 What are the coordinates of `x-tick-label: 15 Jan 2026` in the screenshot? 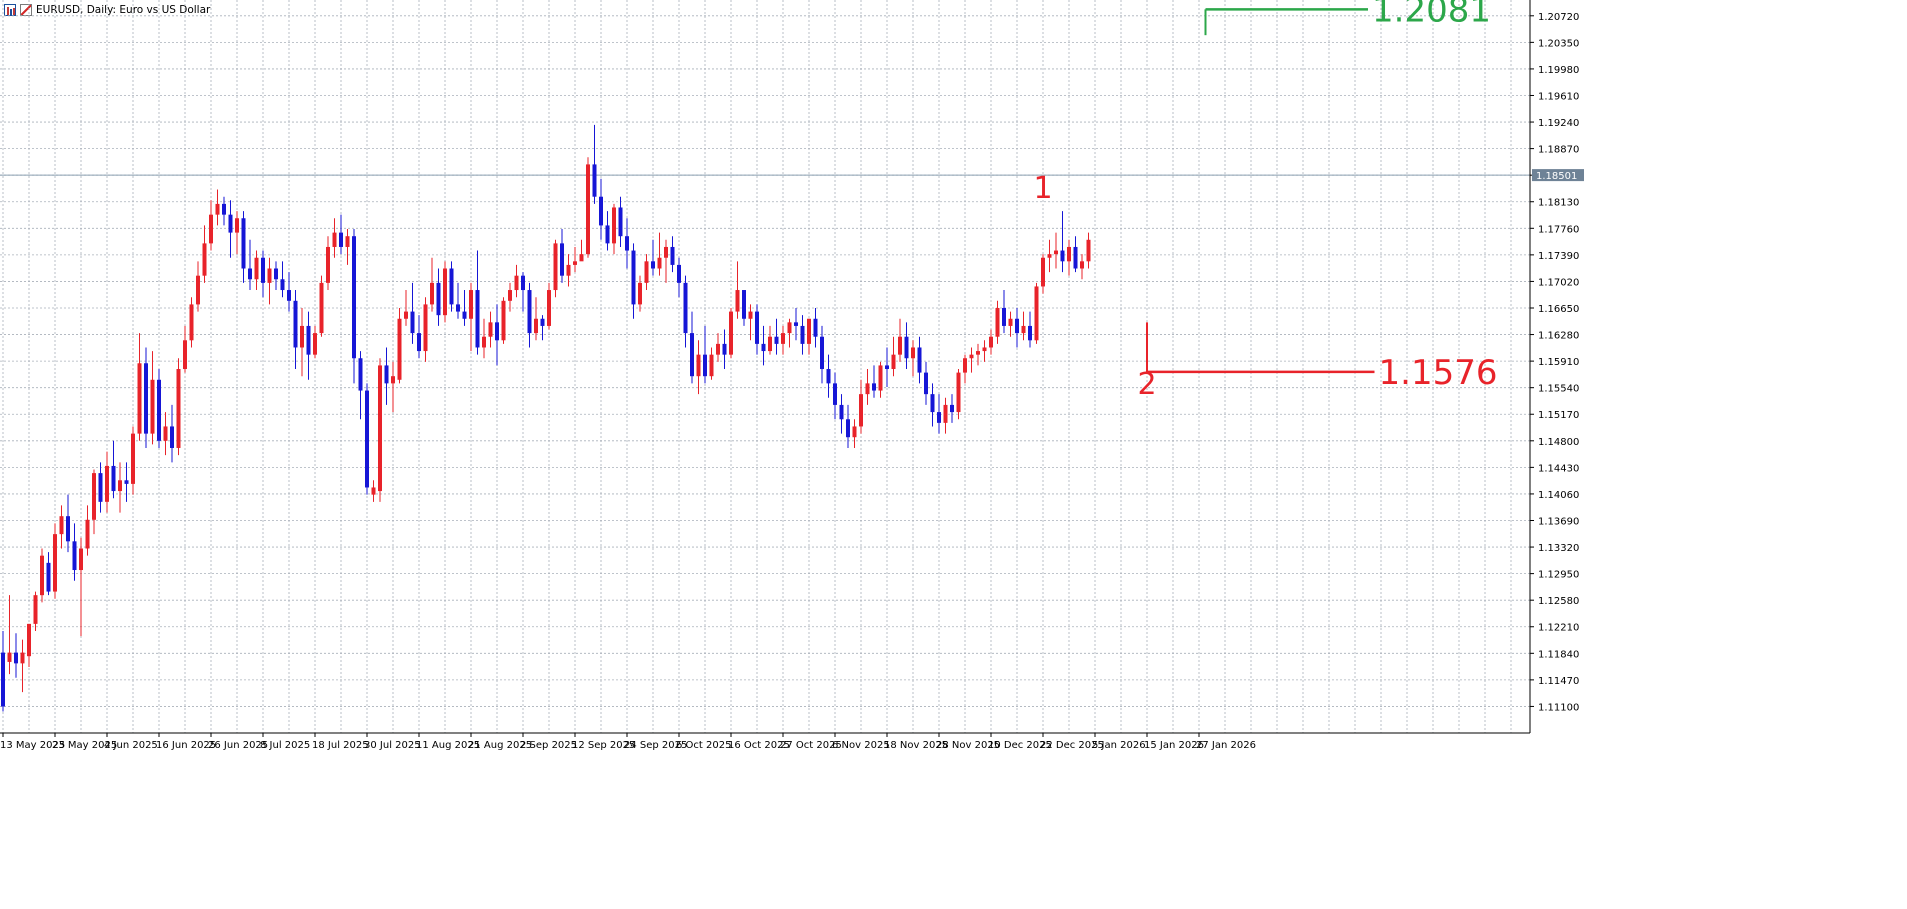 It's located at (1174, 745).